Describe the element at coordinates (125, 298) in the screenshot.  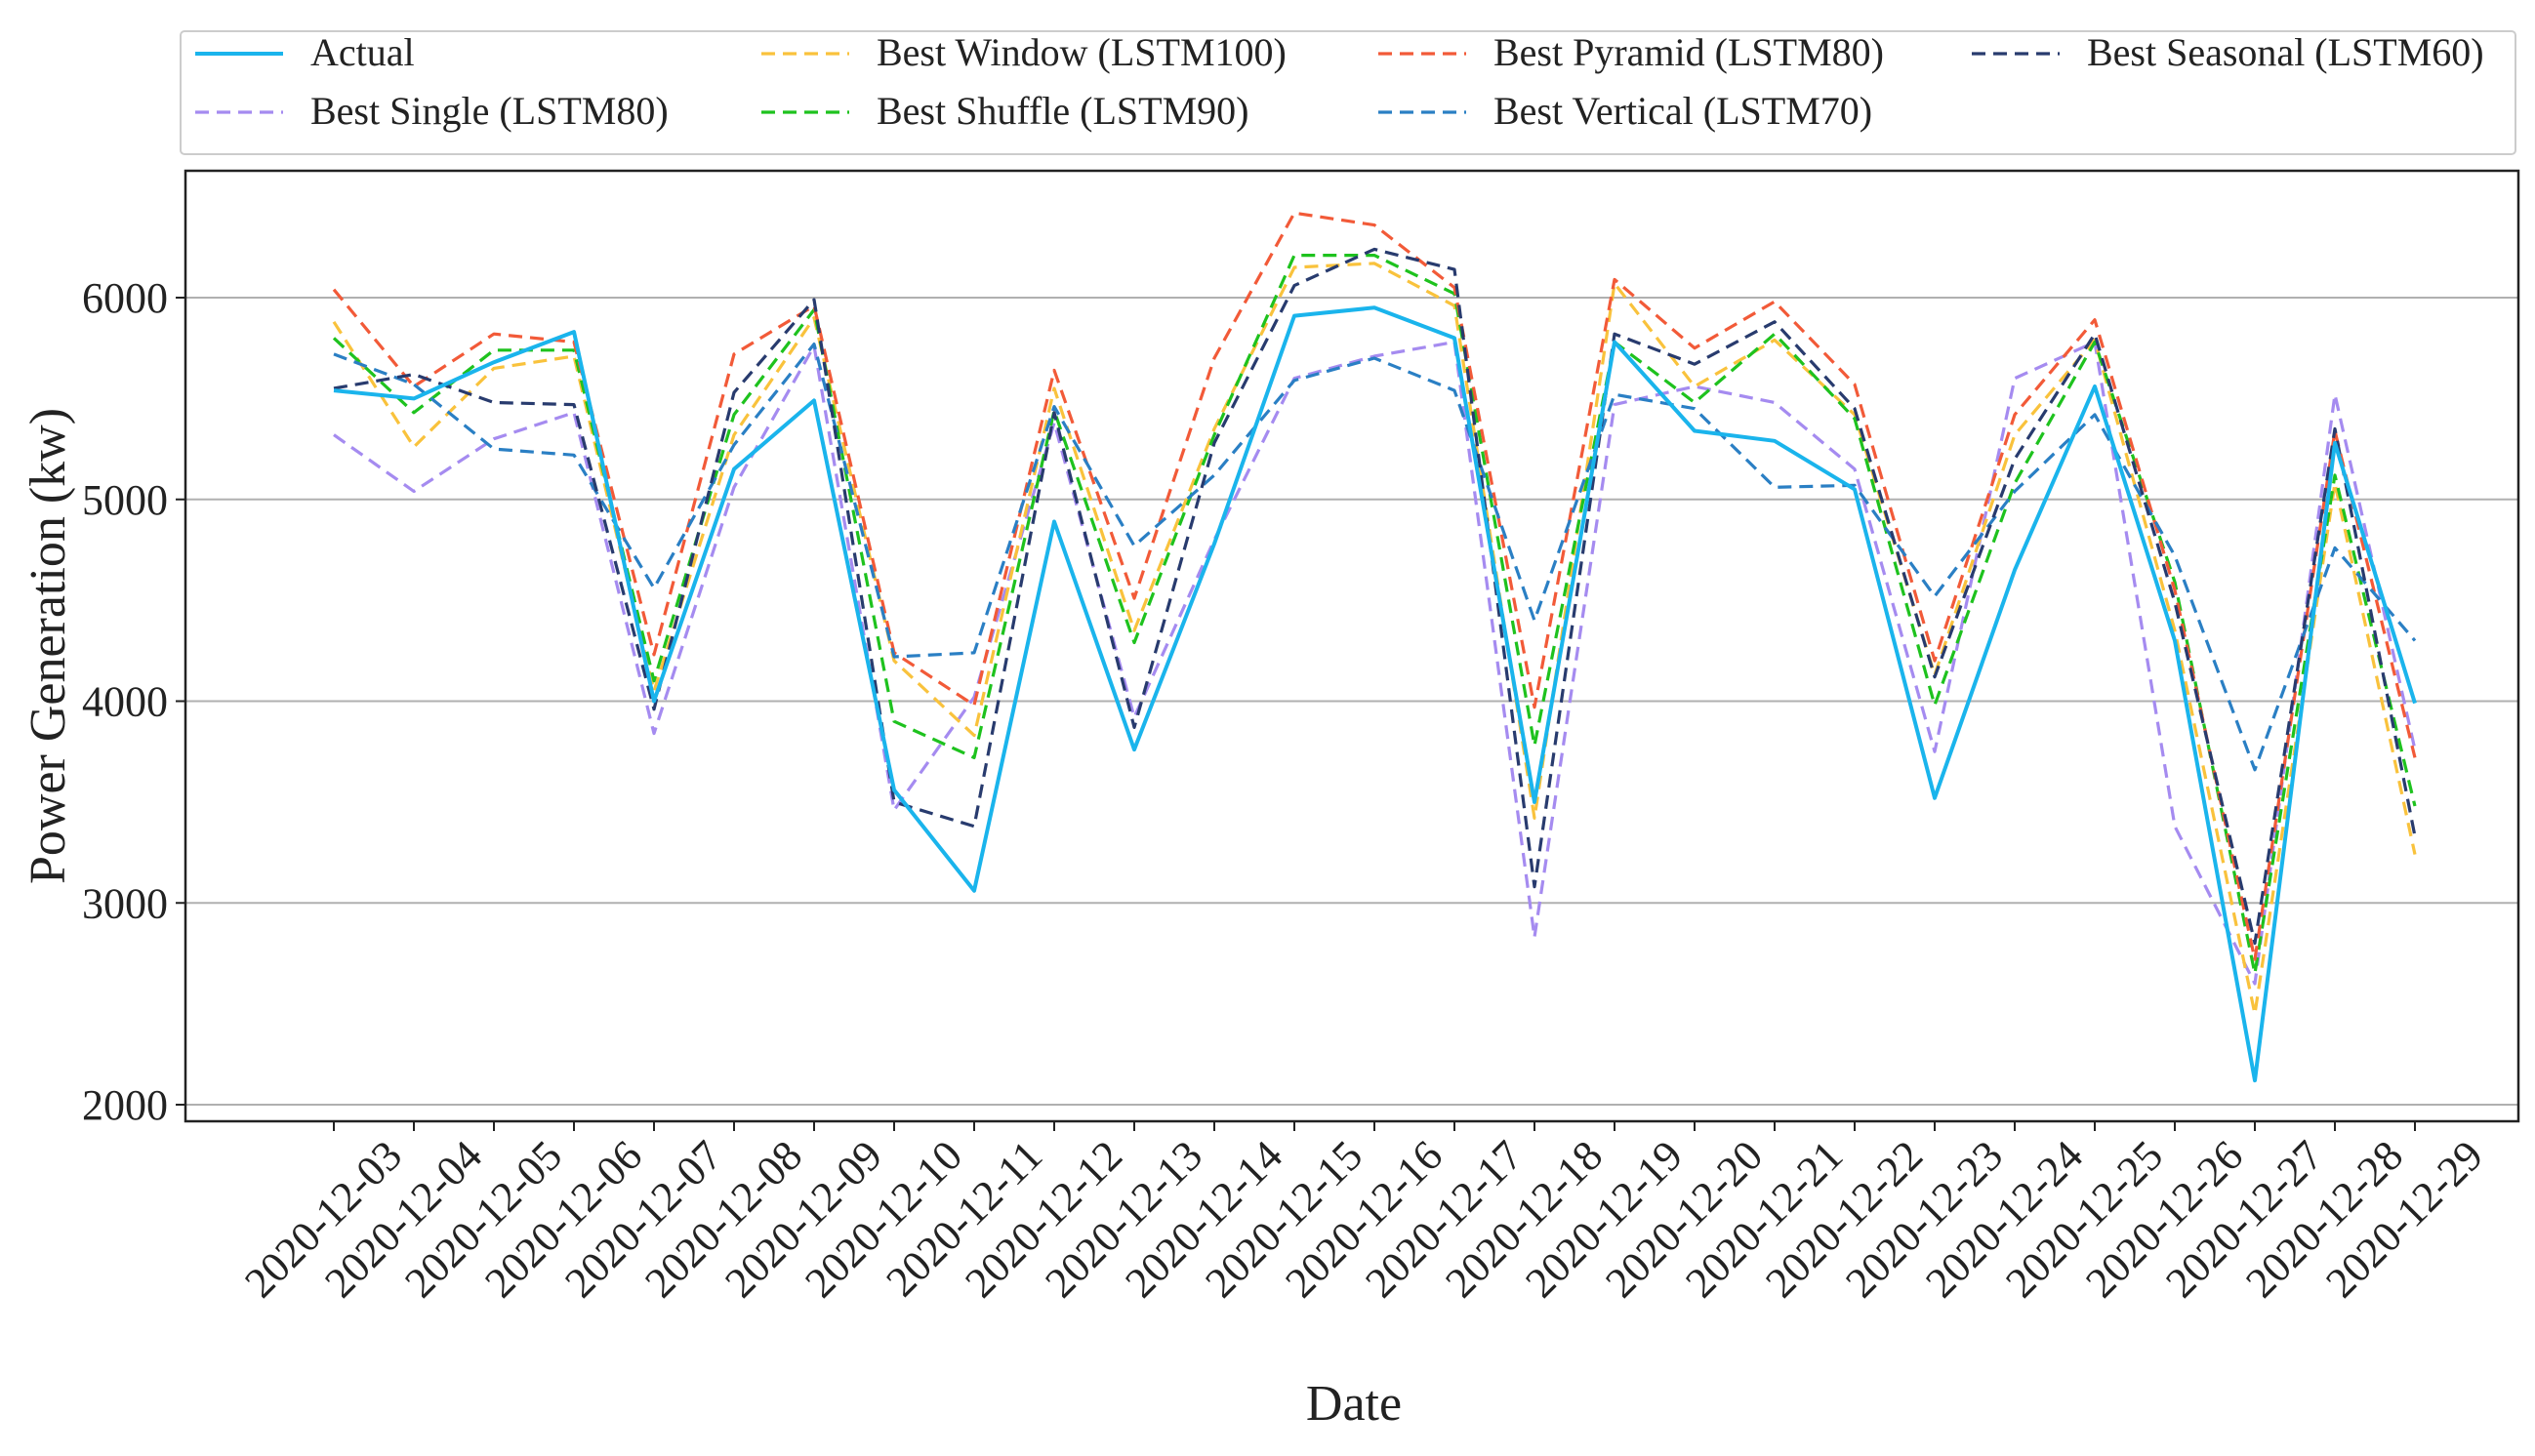
I see `y-tick-label: 6000` at that location.